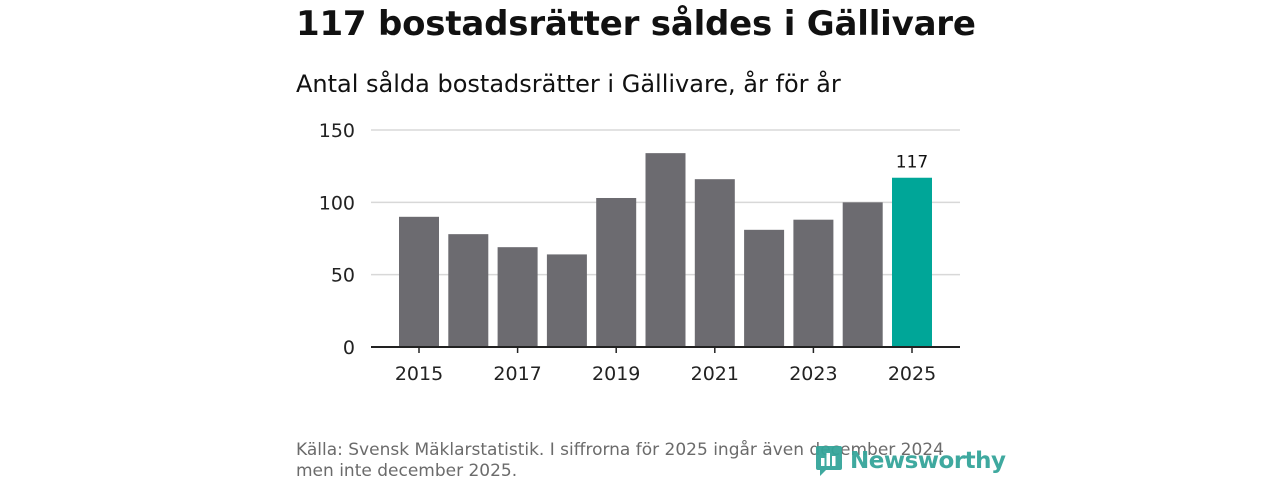 The height and width of the screenshot is (482, 1280). Describe the element at coordinates (829, 461) in the screenshot. I see `newsworthy-logo-icon` at that location.